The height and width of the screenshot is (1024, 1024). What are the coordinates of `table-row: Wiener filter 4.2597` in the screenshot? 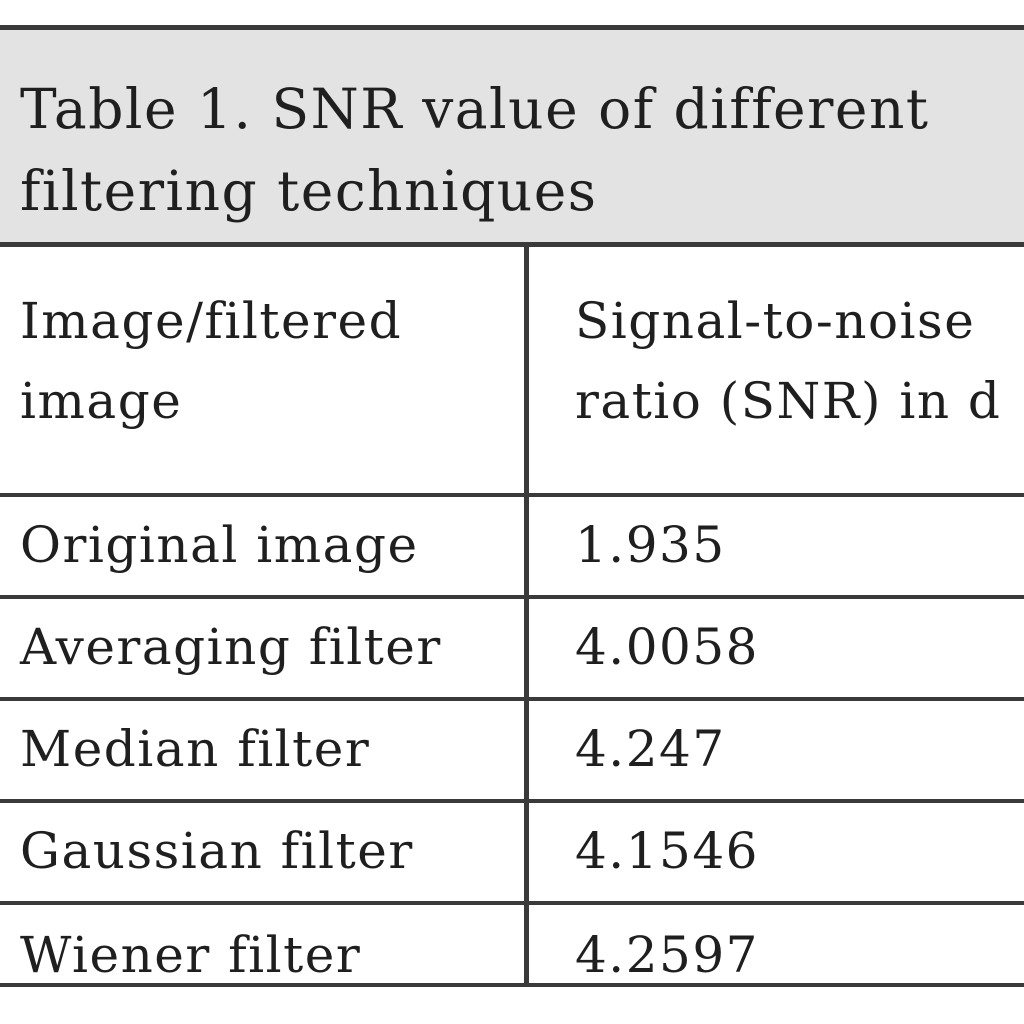 It's located at (512, 946).